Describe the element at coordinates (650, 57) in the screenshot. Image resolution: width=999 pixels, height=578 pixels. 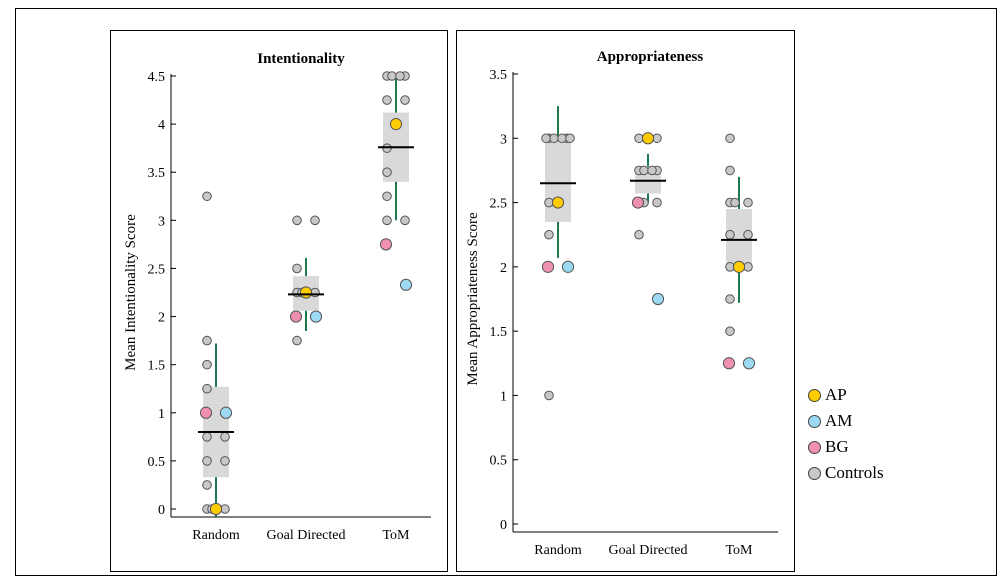
I see `chart-title: Appropriateness` at that location.